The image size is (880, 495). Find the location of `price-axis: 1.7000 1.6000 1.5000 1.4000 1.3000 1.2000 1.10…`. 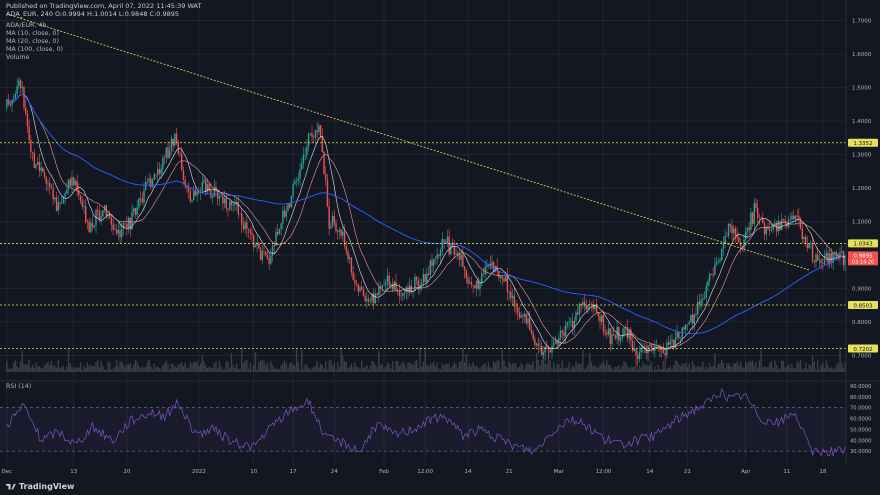

price-axis: 1.7000 1.6000 1.5000 1.4000 1.3000 1.2000 1.10… is located at coordinates (863, 189).